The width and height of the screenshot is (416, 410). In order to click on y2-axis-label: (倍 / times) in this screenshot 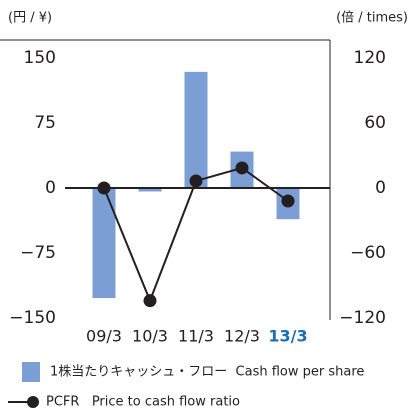, I will do `click(372, 18)`.